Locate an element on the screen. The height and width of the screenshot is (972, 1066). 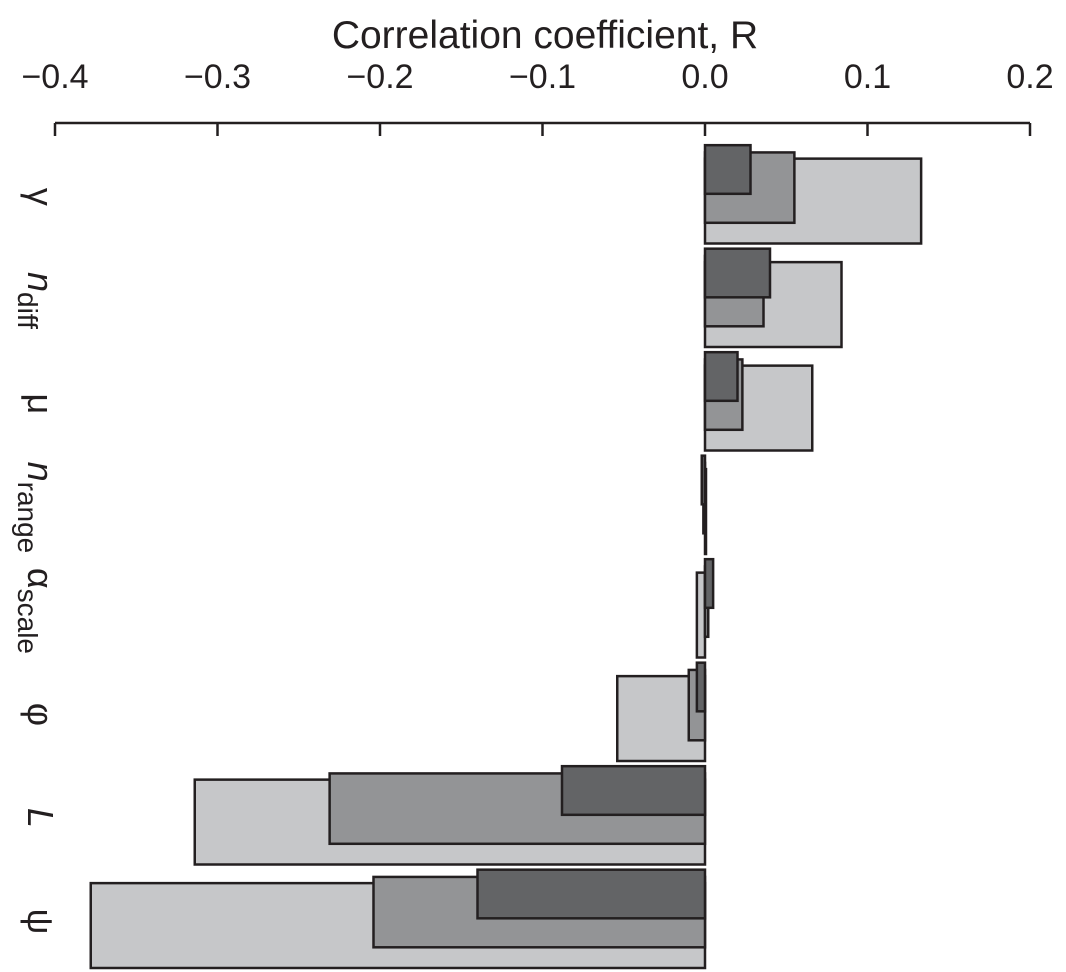
category-symbol: μ is located at coordinates (40, 404).